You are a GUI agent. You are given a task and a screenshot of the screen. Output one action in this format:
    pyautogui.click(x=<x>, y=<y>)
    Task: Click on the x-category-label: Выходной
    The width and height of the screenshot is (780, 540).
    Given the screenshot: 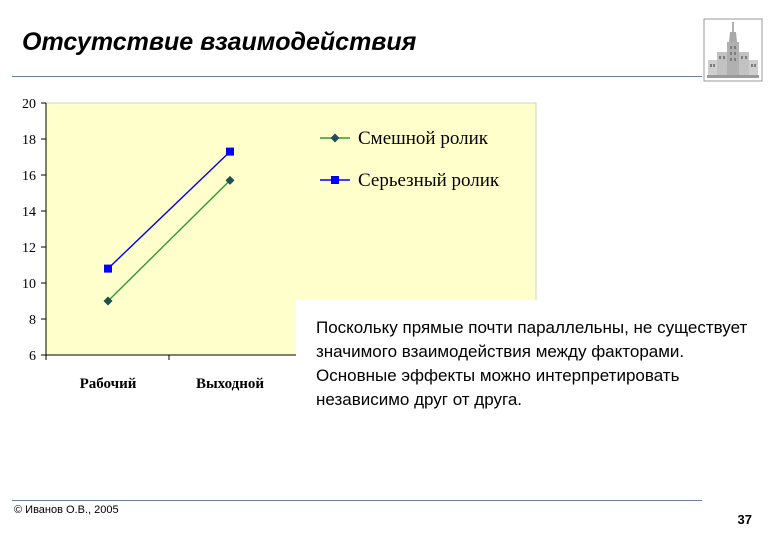 What is the action you would take?
    pyautogui.click(x=230, y=384)
    